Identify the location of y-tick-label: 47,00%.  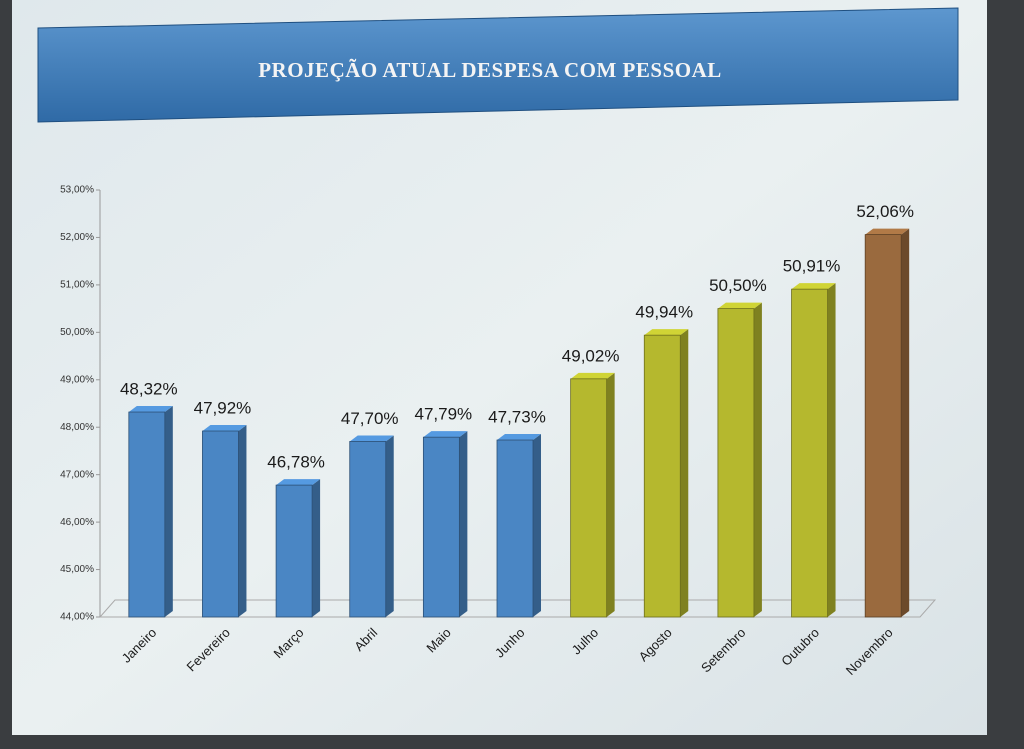
(77, 474).